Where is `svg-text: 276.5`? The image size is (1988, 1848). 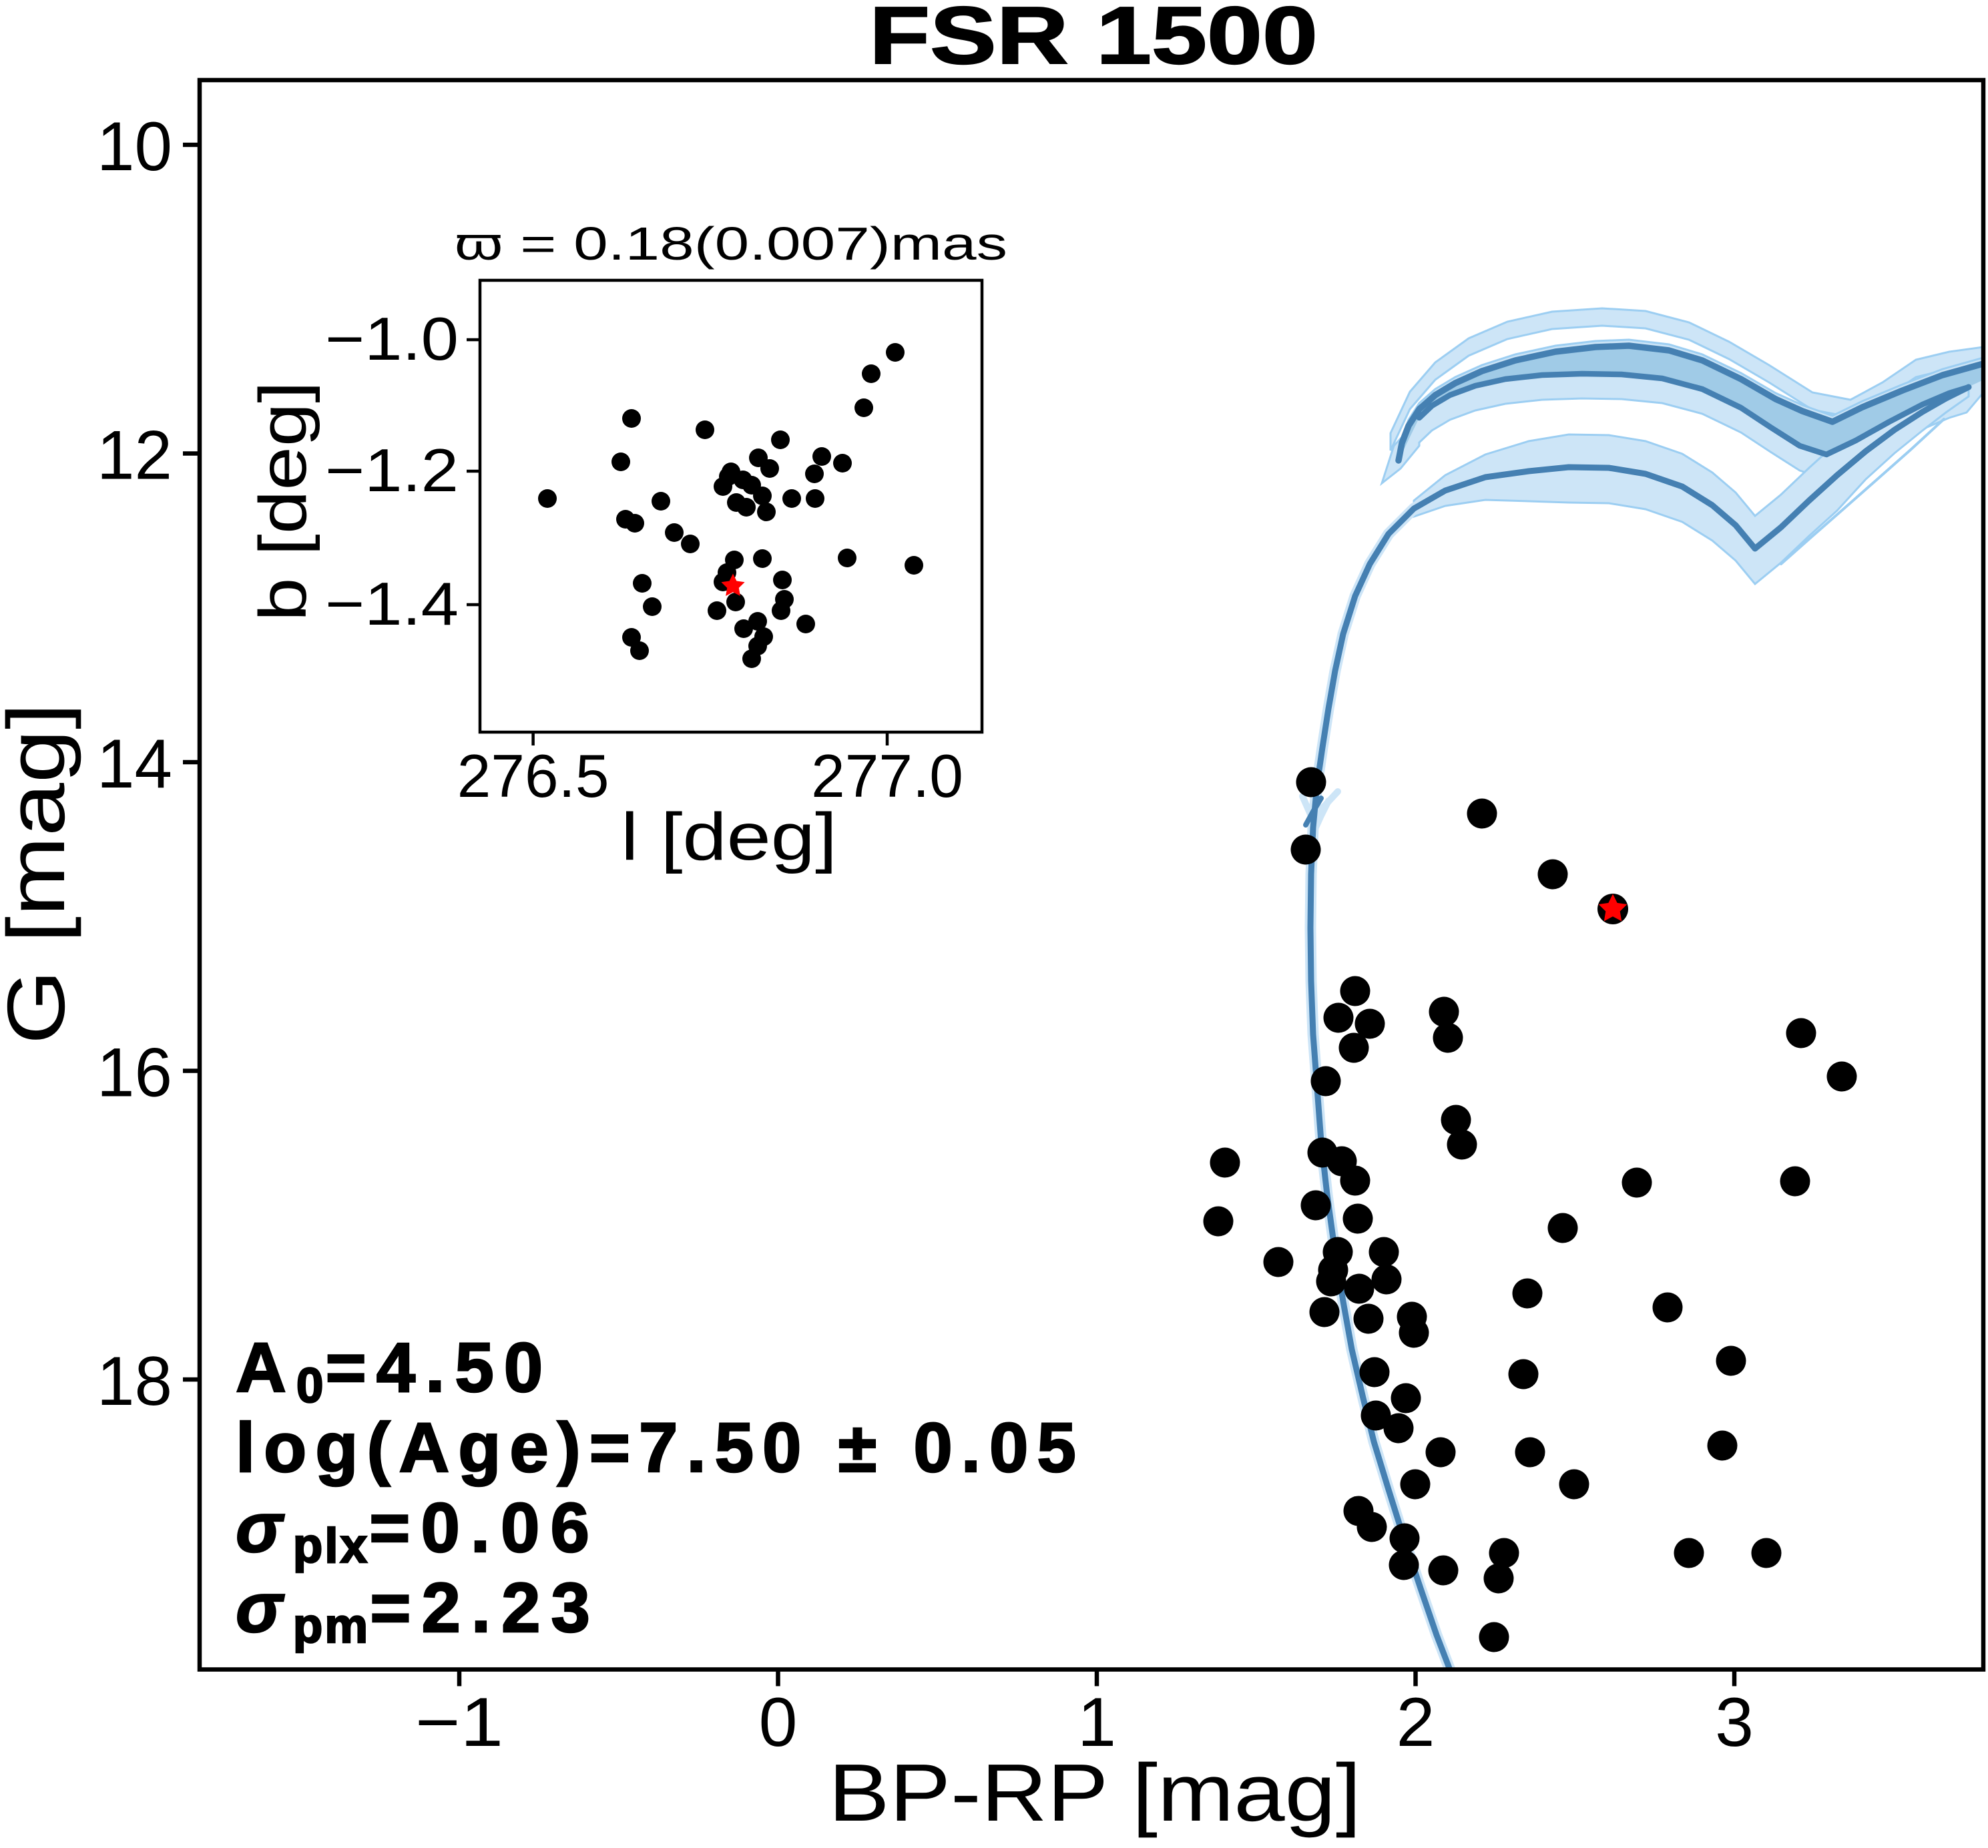 svg-text: 276.5 is located at coordinates (533, 777).